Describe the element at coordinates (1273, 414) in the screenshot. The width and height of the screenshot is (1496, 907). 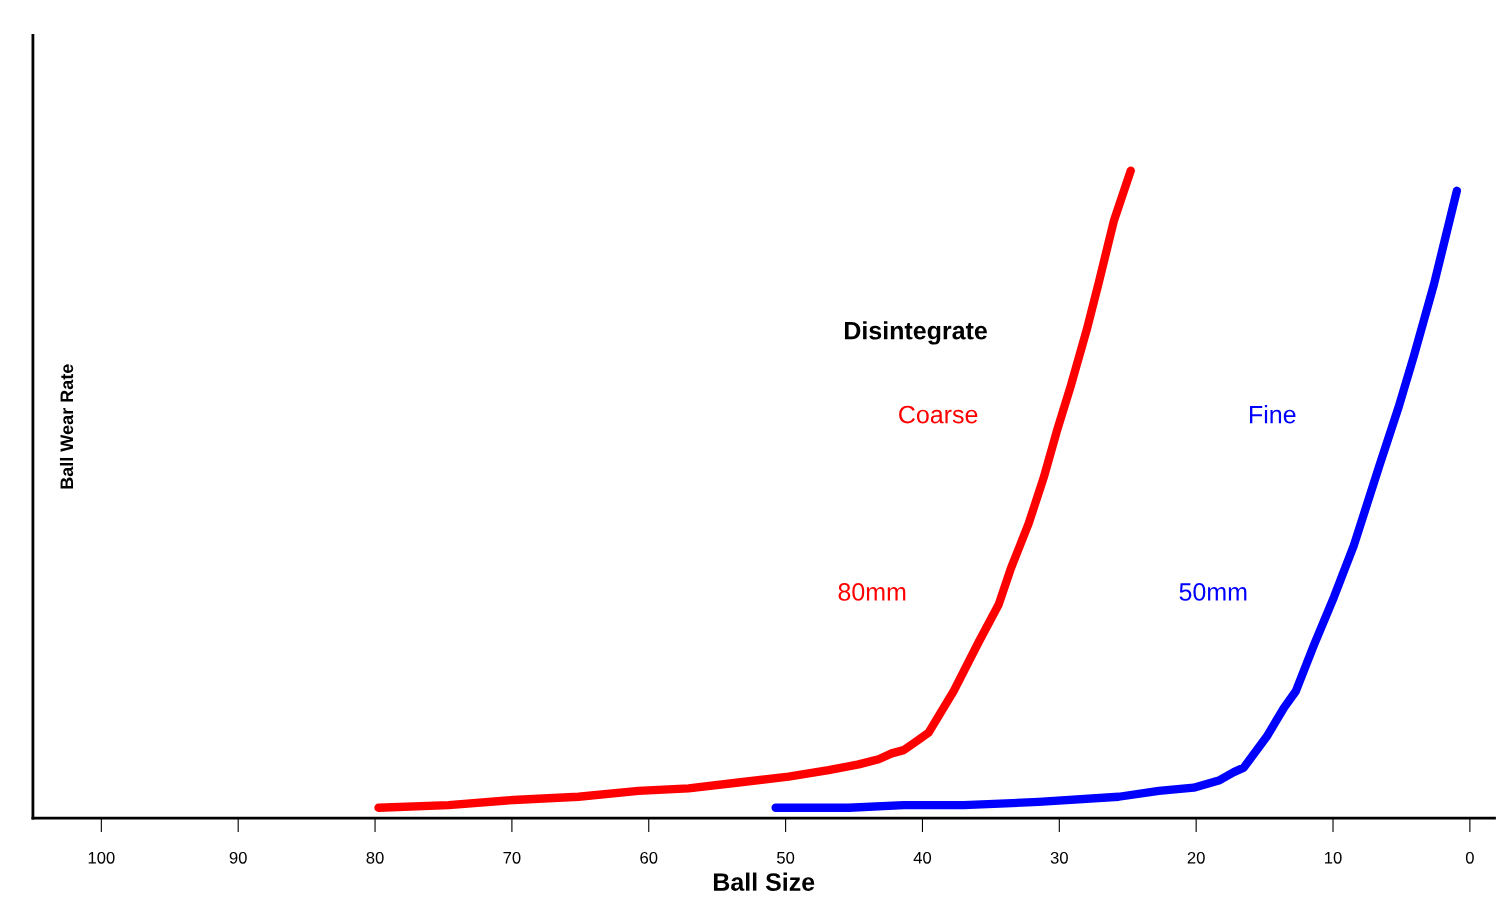
I see `text: Fine` at that location.